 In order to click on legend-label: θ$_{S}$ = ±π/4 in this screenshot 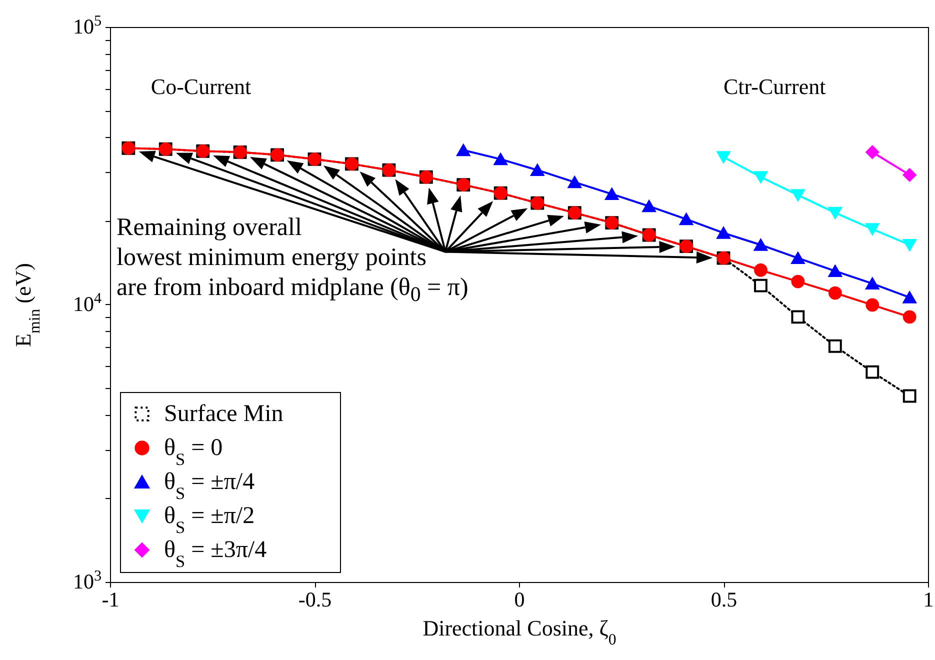, I will do `click(209, 485)`.